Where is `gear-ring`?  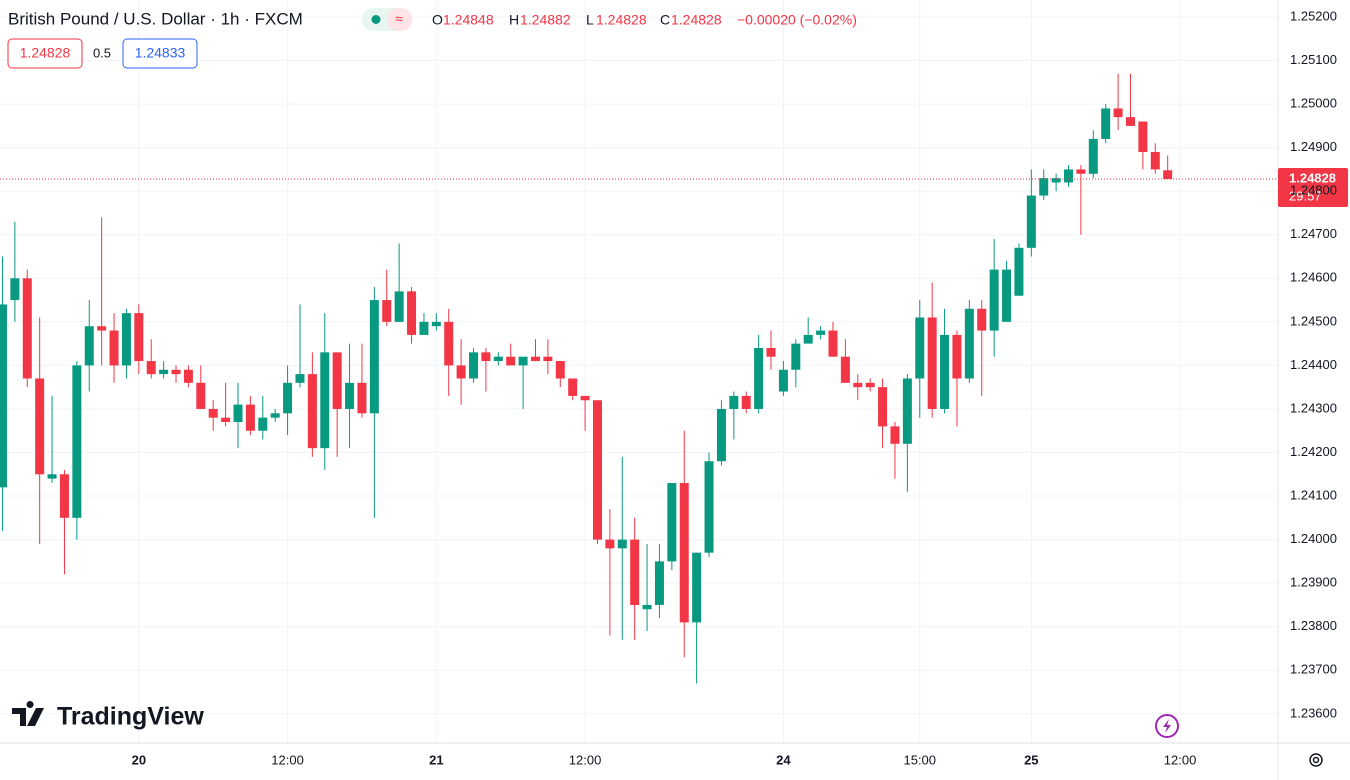 gear-ring is located at coordinates (1316, 760).